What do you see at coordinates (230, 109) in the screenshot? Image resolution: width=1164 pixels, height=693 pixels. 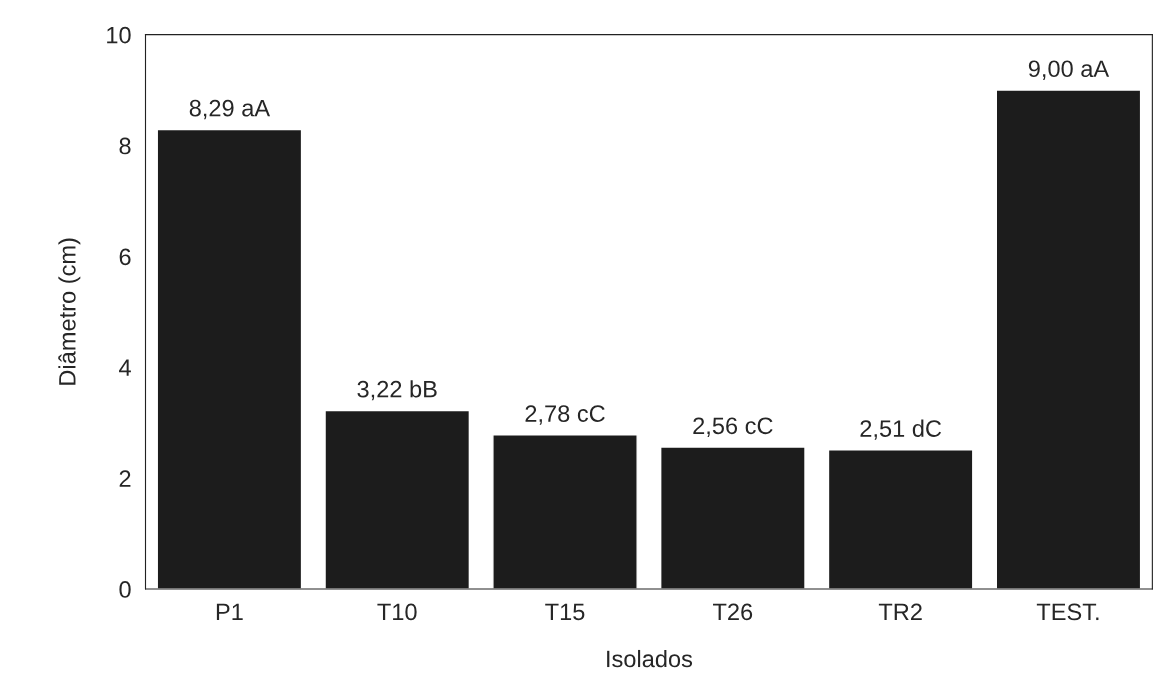 I see `data-label: 8,29 aA` at bounding box center [230, 109].